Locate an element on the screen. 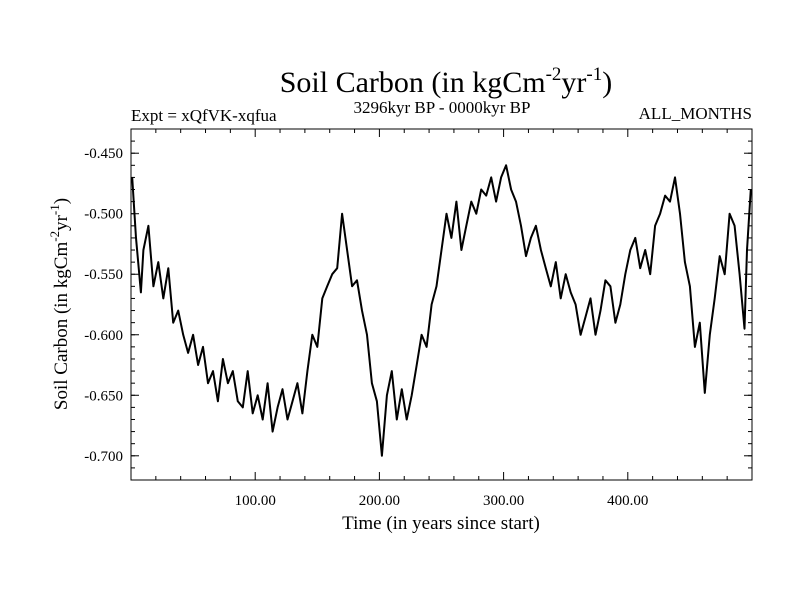  x-tick-label: 300.00 is located at coordinates (503, 501).